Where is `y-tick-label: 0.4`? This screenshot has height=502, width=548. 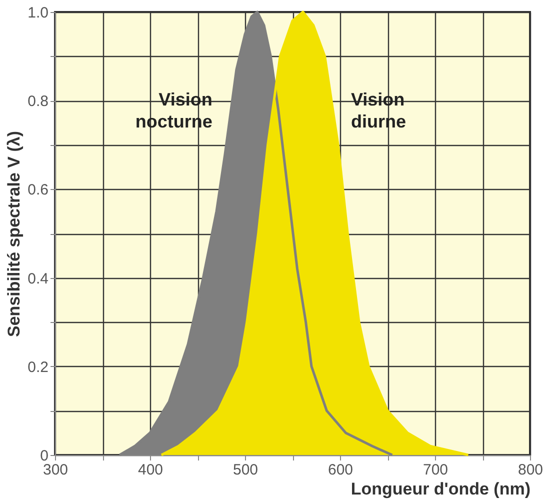
y-tick-label: 0.4 is located at coordinates (38, 279).